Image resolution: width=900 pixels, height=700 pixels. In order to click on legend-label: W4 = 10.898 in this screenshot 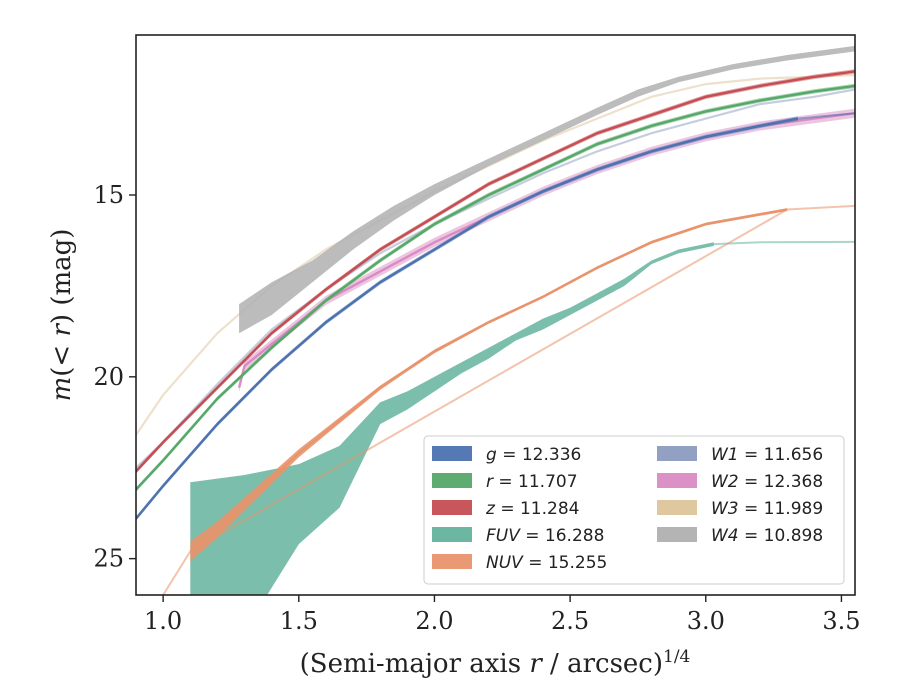, I will do `click(767, 536)`.